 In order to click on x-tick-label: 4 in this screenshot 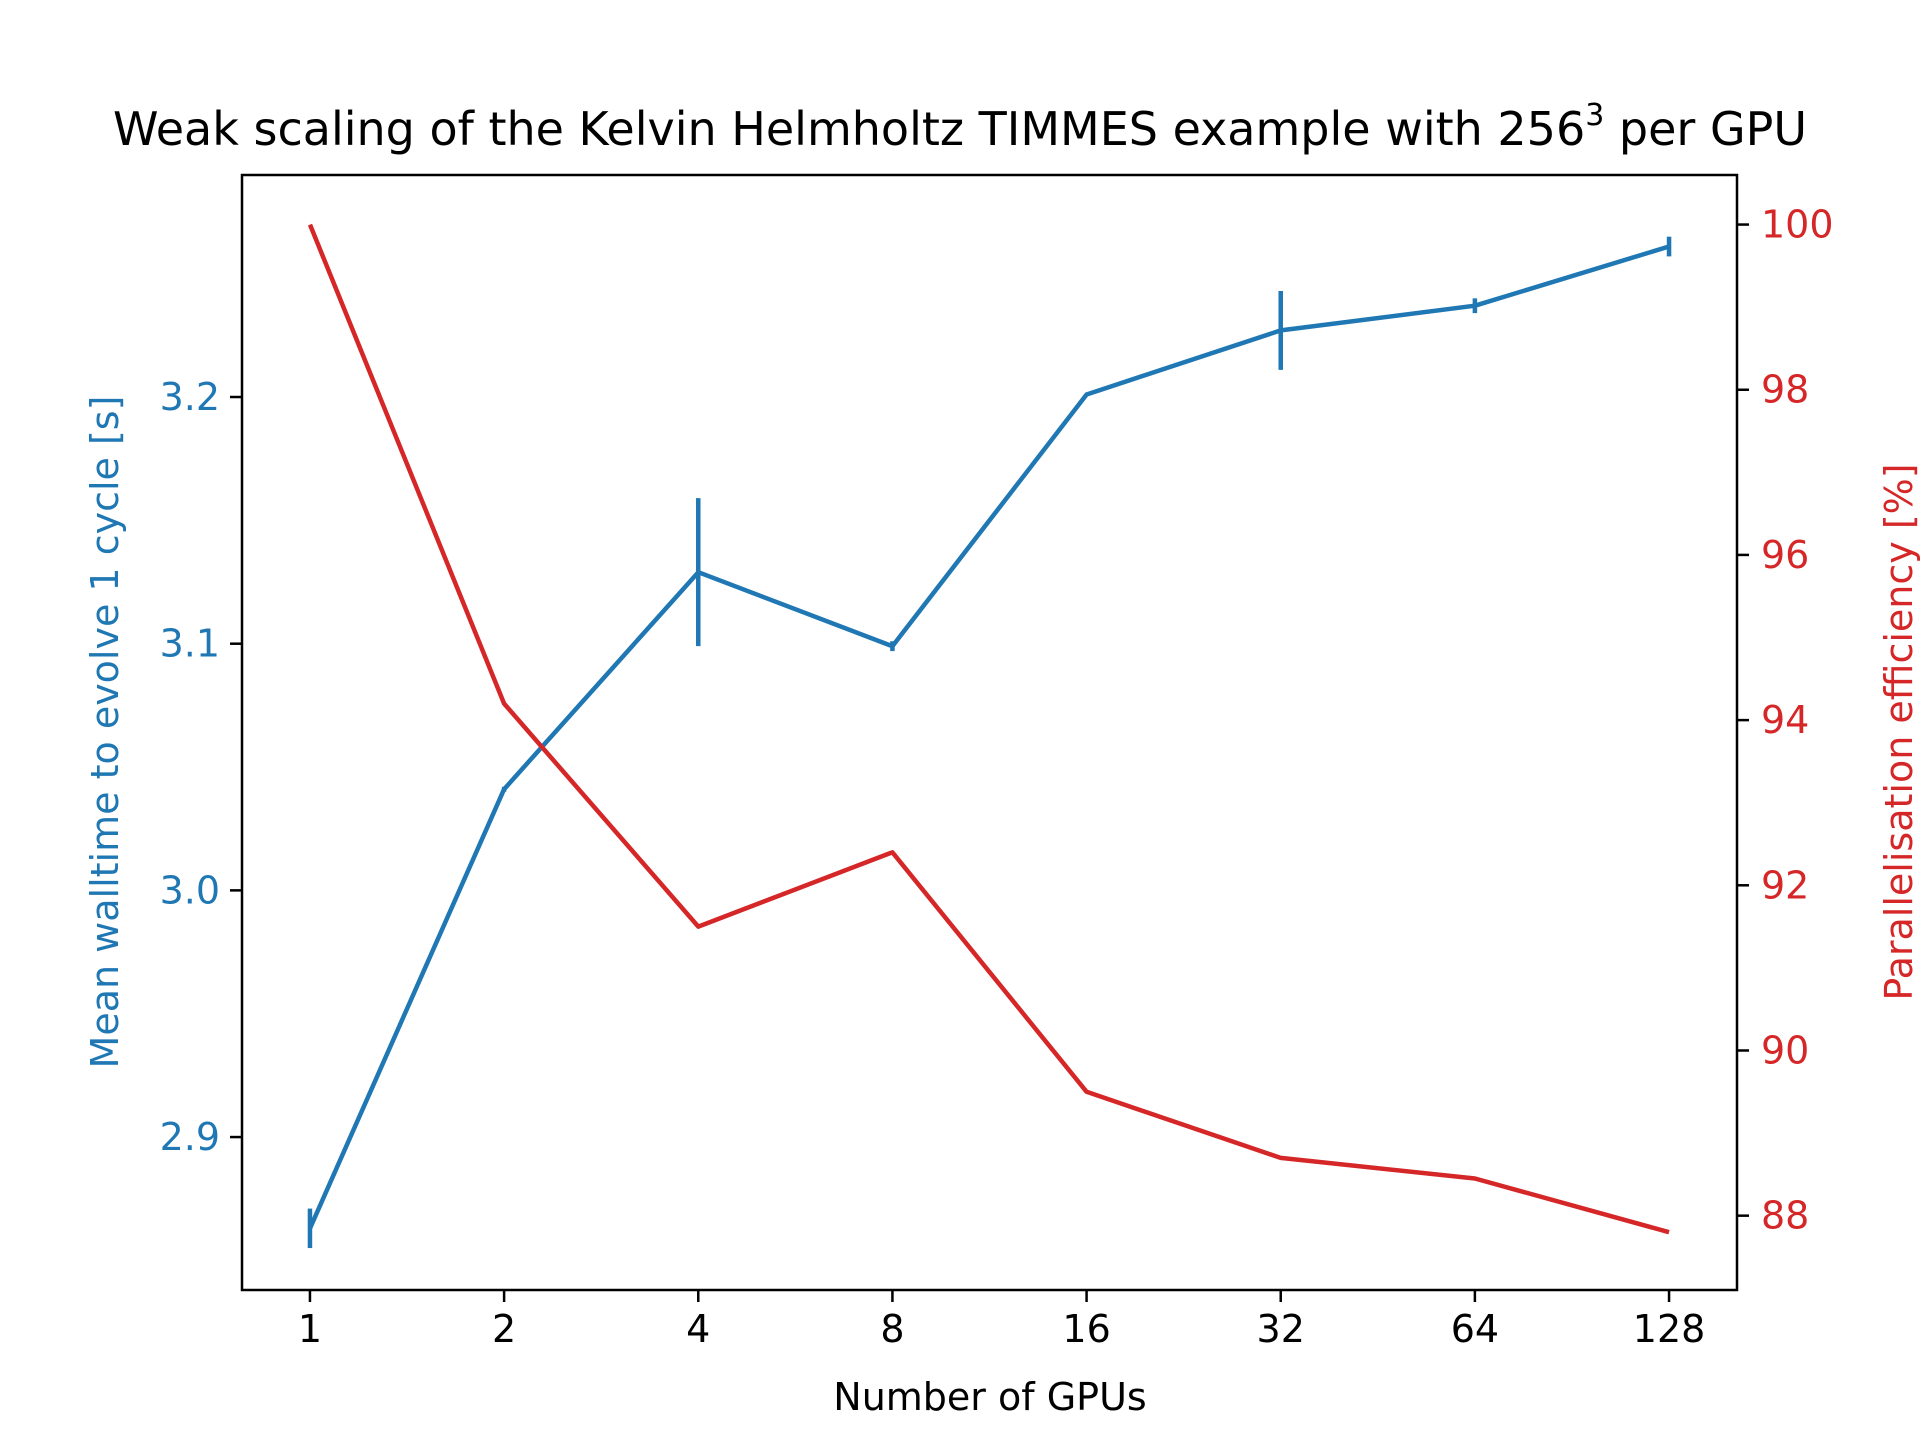, I will do `click(698, 1329)`.